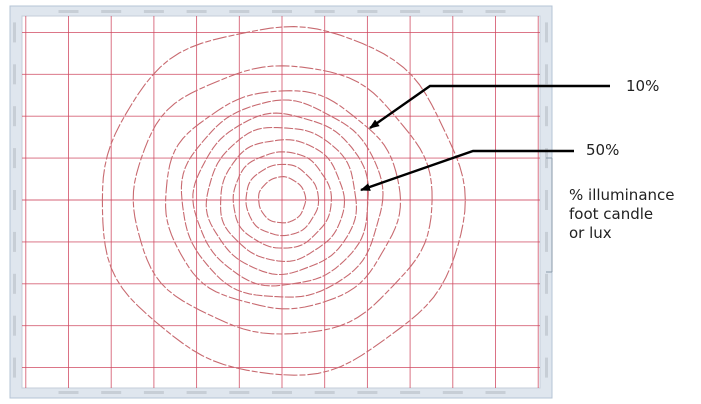 This screenshot has height=404, width=701. Describe the element at coordinates (611, 213) in the screenshot. I see `legend-line-2: foot candle` at that location.